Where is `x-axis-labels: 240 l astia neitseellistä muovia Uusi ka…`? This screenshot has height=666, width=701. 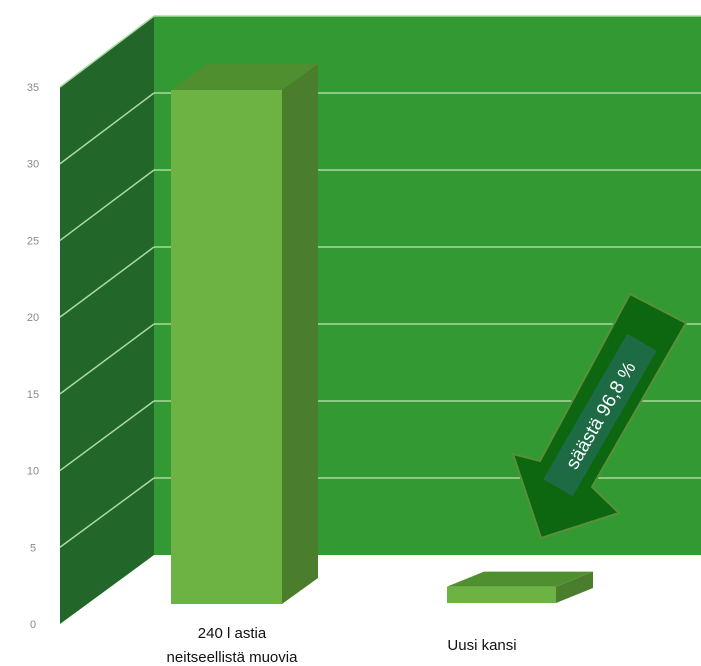 x-axis-labels: 240 l astia neitseellistä muovia Uusi ka… is located at coordinates (342, 645).